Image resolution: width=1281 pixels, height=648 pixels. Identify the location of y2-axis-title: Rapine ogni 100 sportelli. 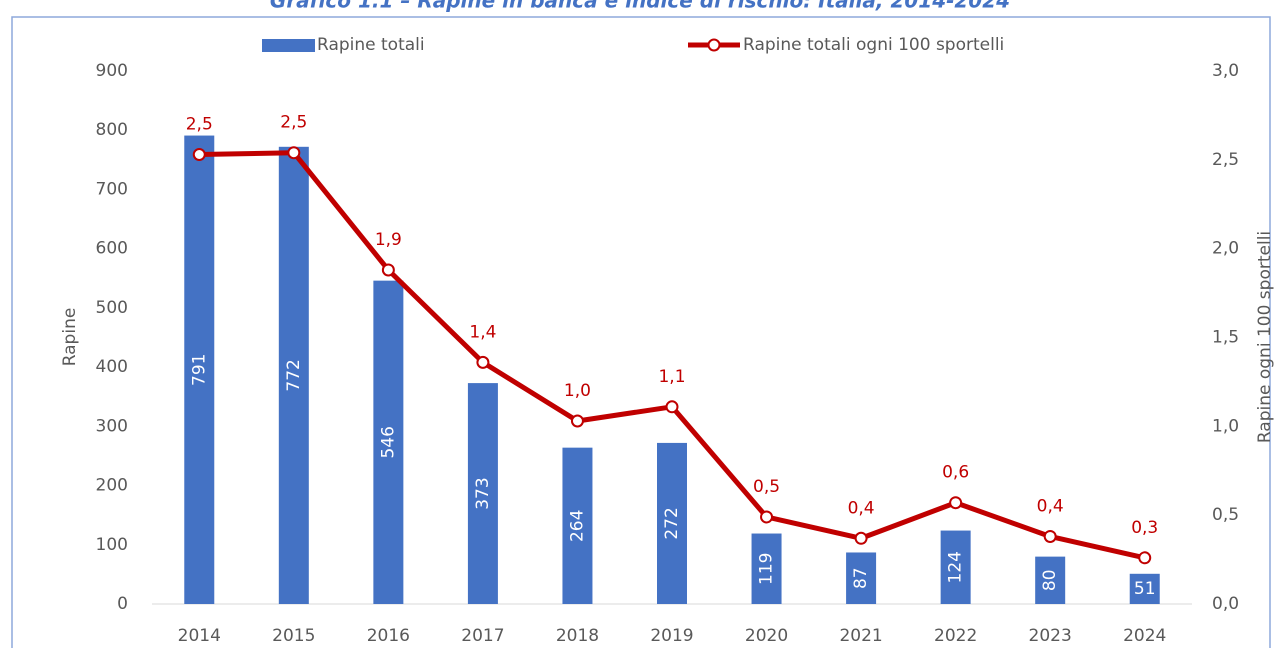
(1265, 337).